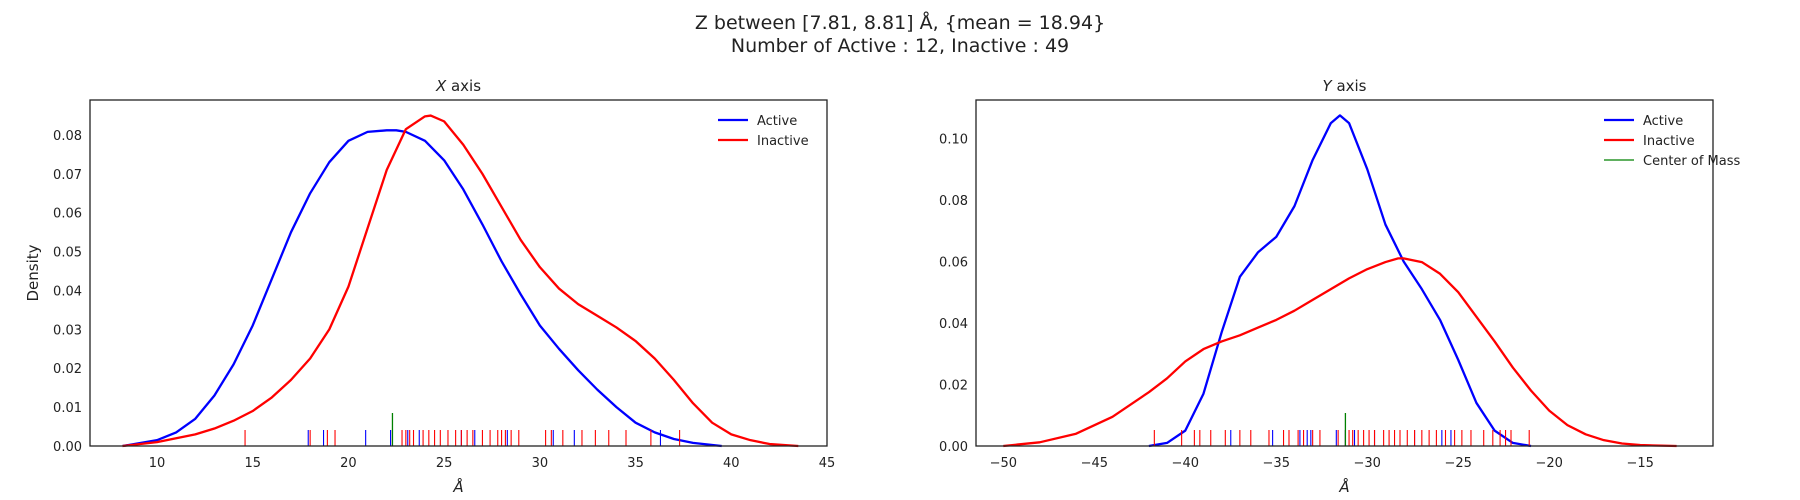 The width and height of the screenshot is (1800, 500). What do you see at coordinates (458, 86) in the screenshot?
I see `panel-title: X axis` at bounding box center [458, 86].